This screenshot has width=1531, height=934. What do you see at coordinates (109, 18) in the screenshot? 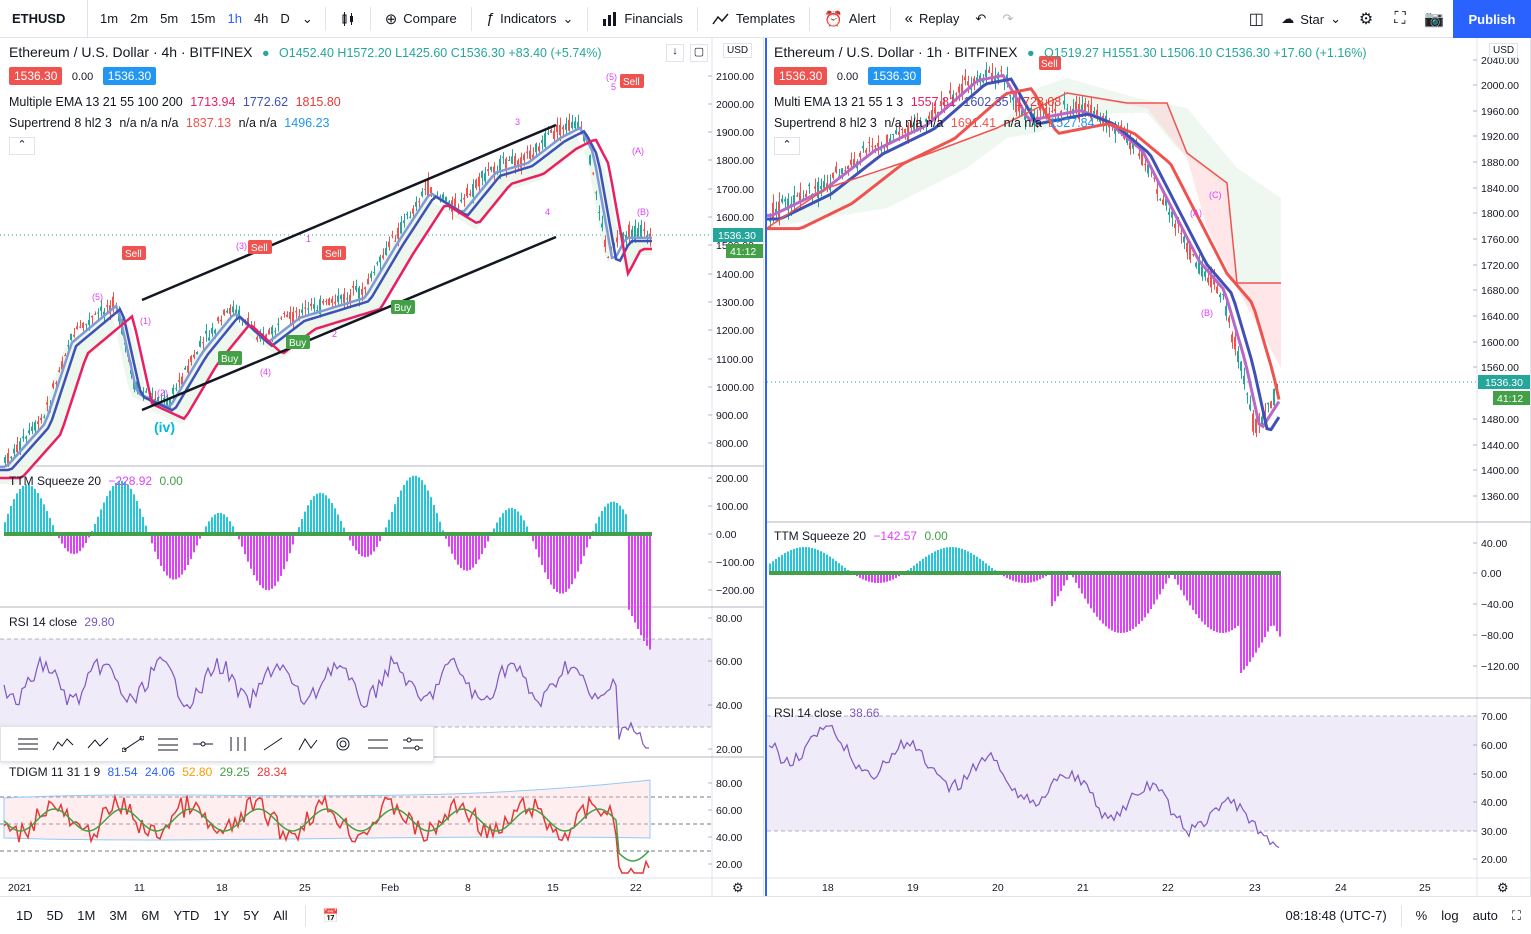
I see `timeframe-1m: 1m` at bounding box center [109, 18].